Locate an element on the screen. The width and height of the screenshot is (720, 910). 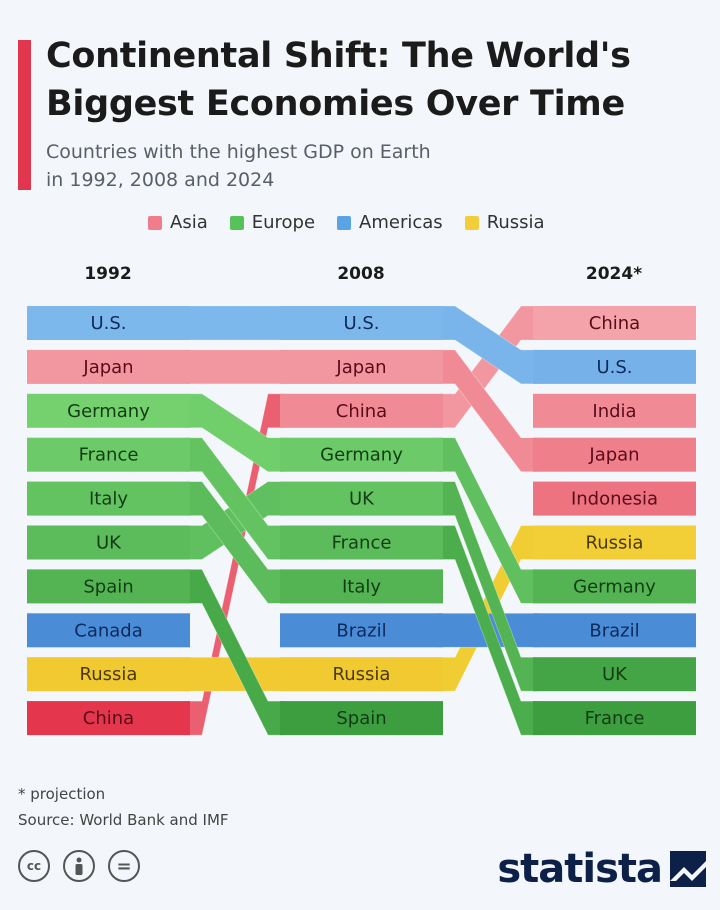
label-russia-0: Russia is located at coordinates (109, 674).